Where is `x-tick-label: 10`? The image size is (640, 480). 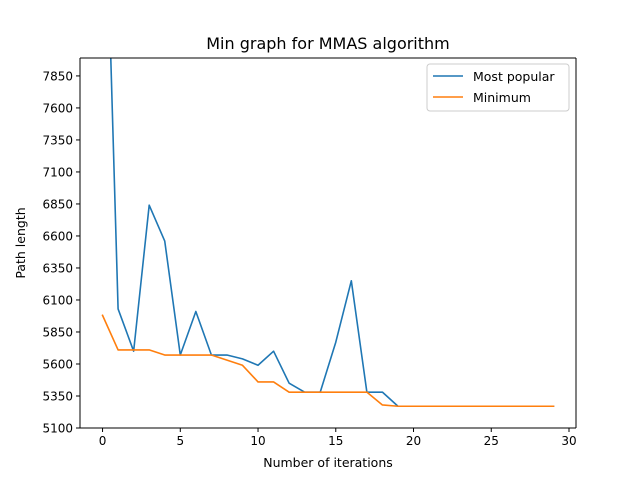 x-tick-label: 10 is located at coordinates (257, 441).